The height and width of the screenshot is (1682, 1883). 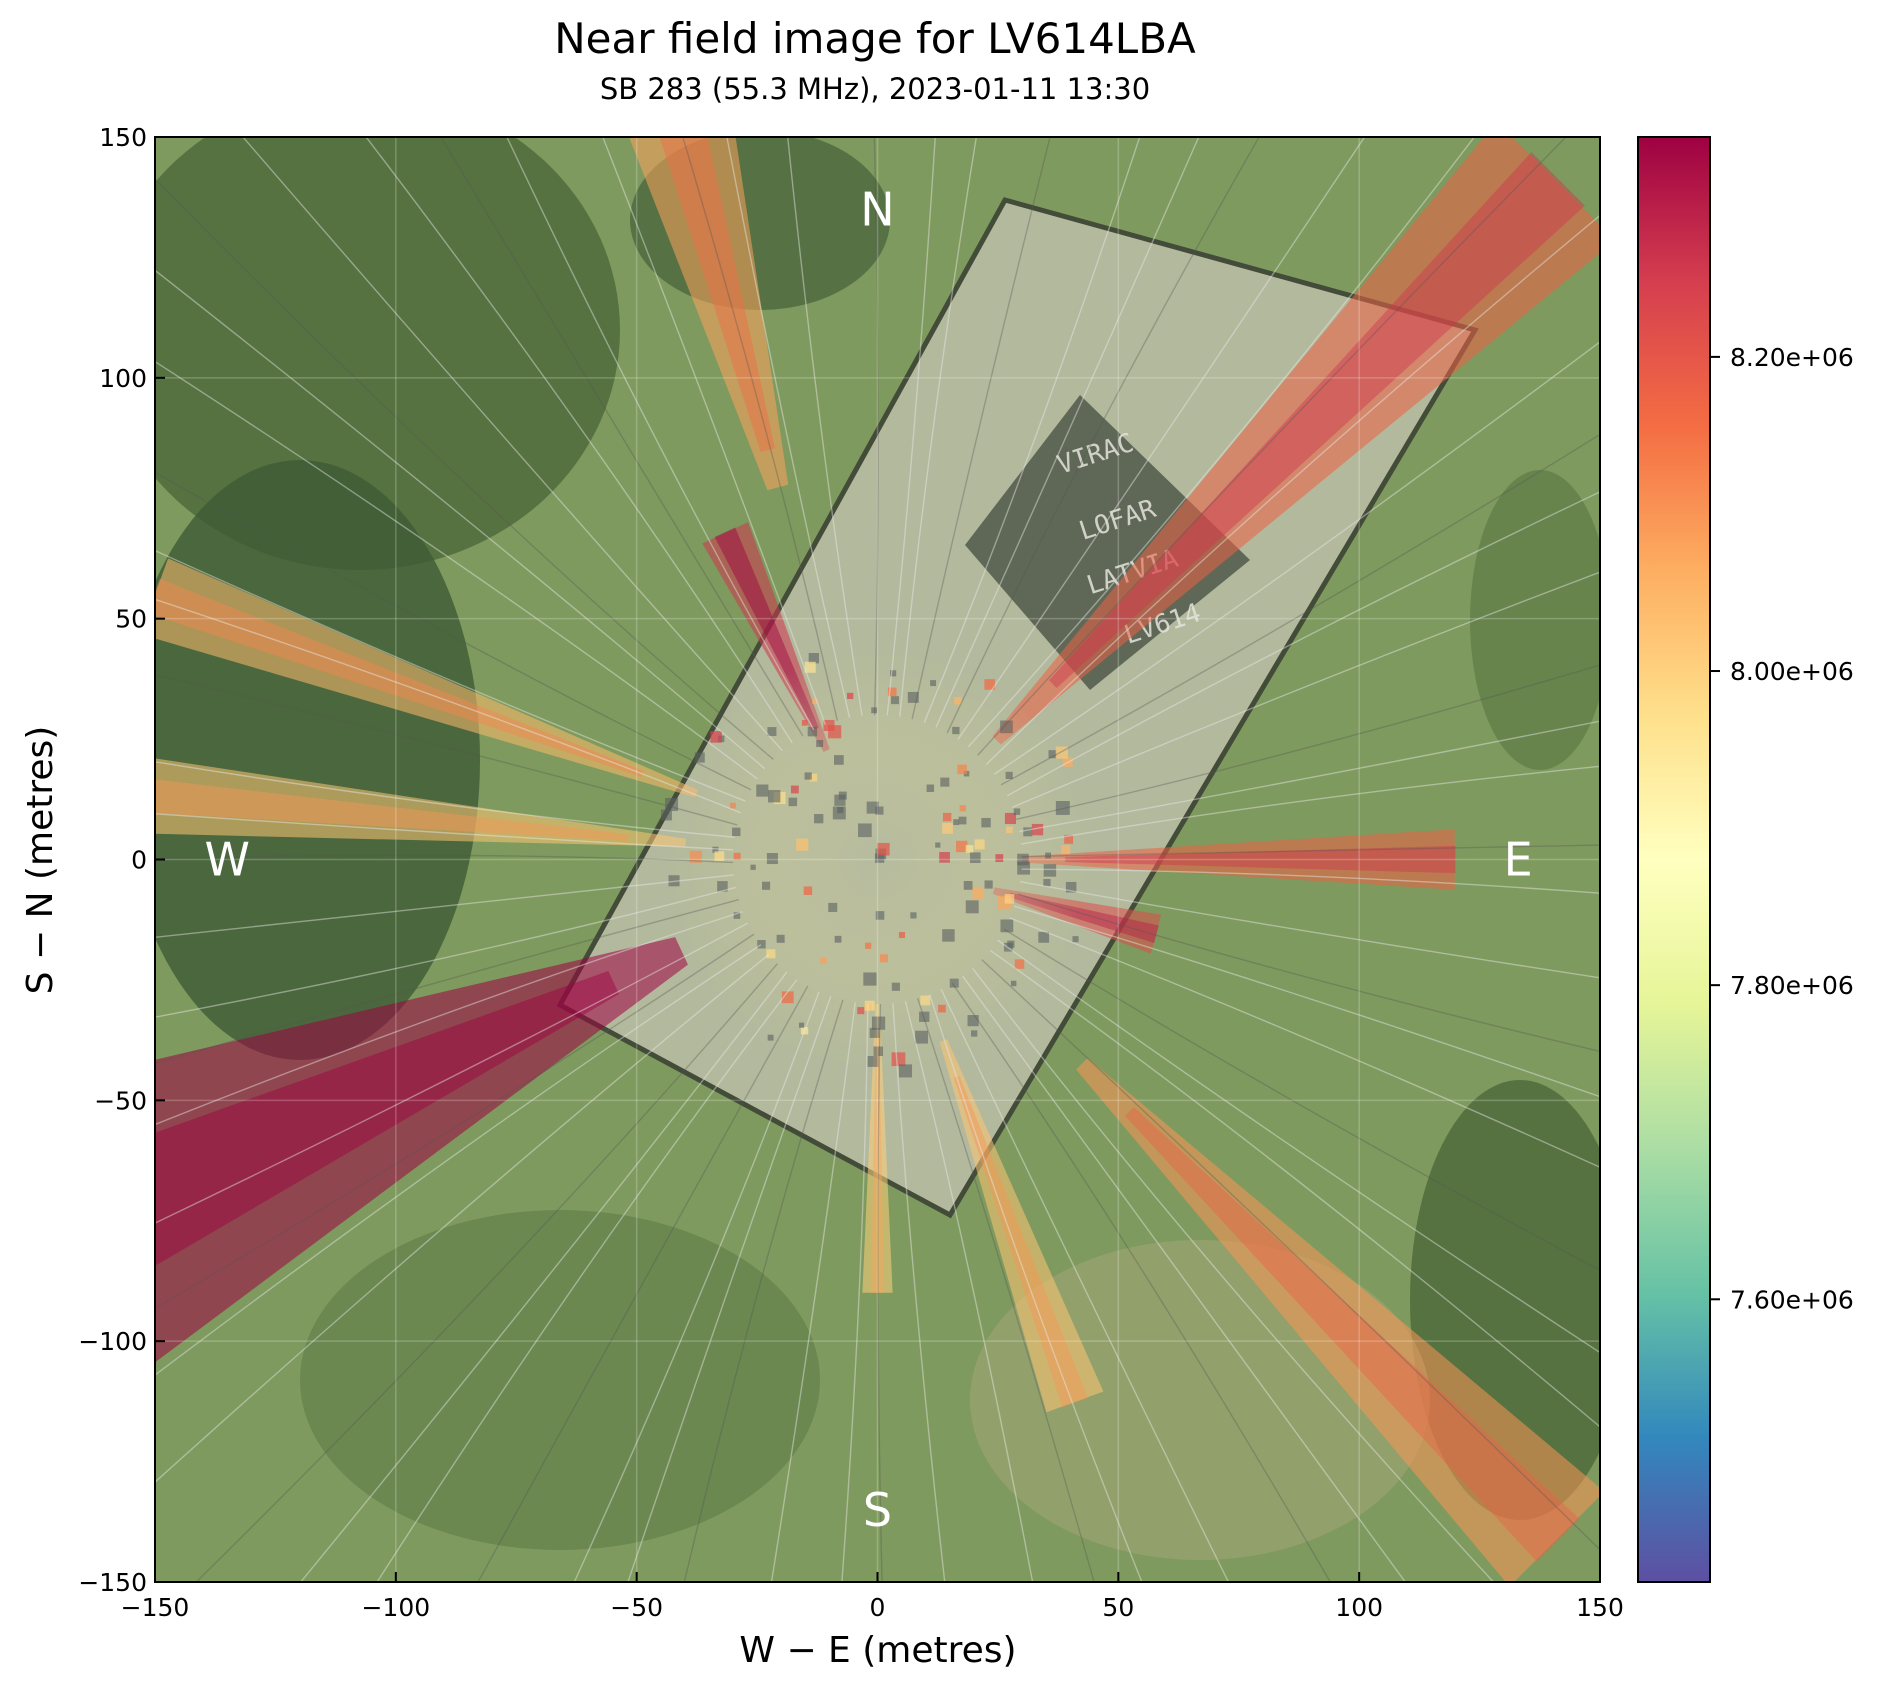 What do you see at coordinates (1359, 1607) in the screenshot?
I see `x-tick-label: 100` at bounding box center [1359, 1607].